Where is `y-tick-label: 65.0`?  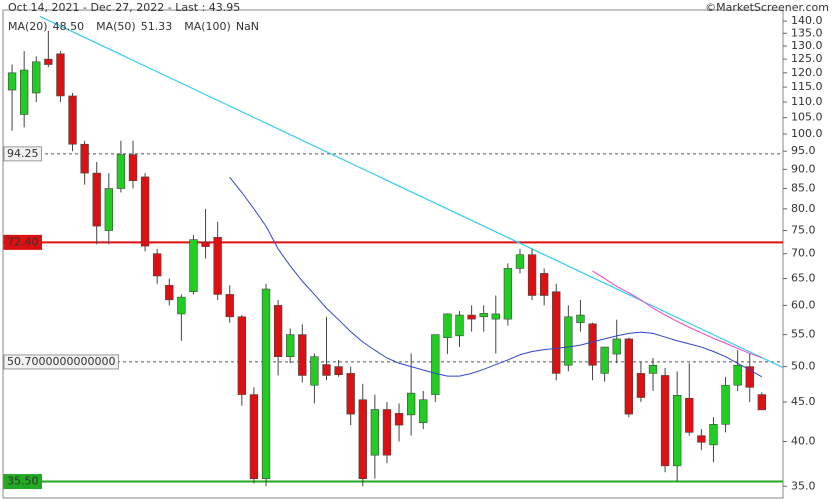
y-tick-label: 65.0 is located at coordinates (803, 278).